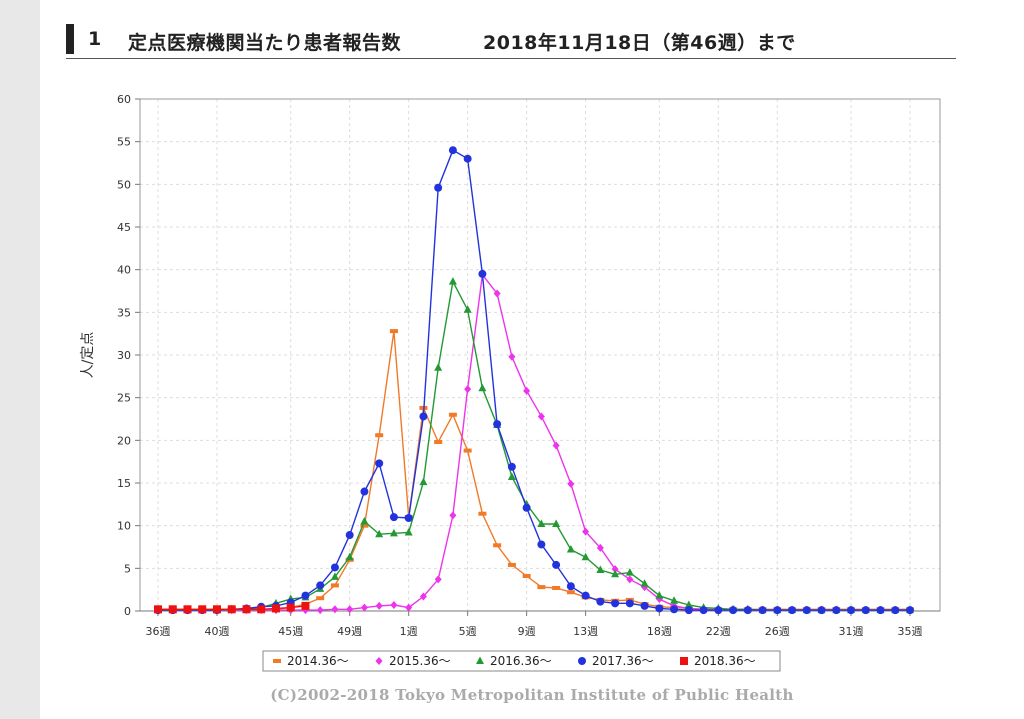 This screenshot has height=719, width=1024. Describe the element at coordinates (124, 227) in the screenshot. I see `y-tick-label: 45` at that location.